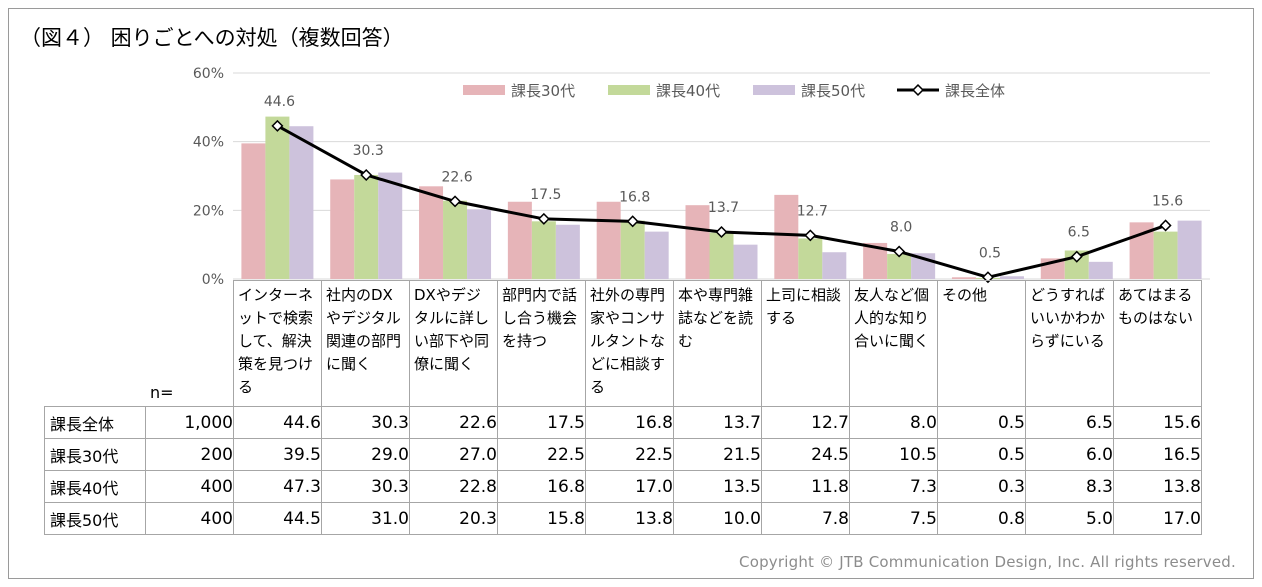 The width and height of the screenshot is (1262, 587). I want to click on data-label: 6.5, so click(1079, 233).